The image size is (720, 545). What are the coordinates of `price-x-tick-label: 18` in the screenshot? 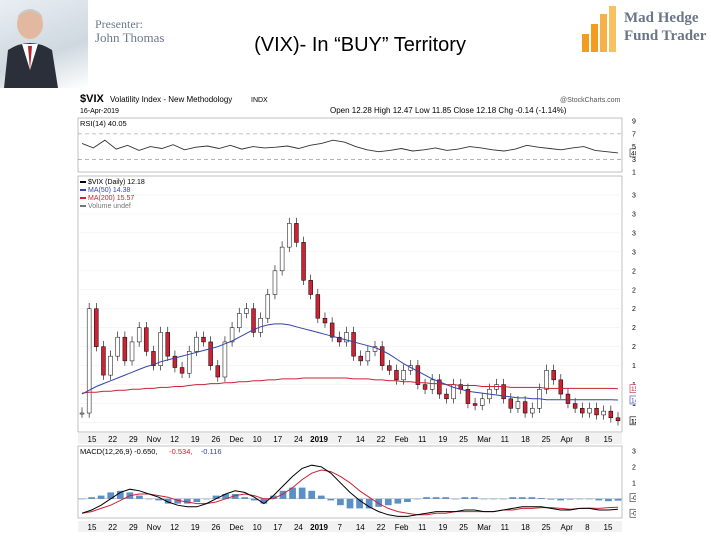 It's located at (525, 439).